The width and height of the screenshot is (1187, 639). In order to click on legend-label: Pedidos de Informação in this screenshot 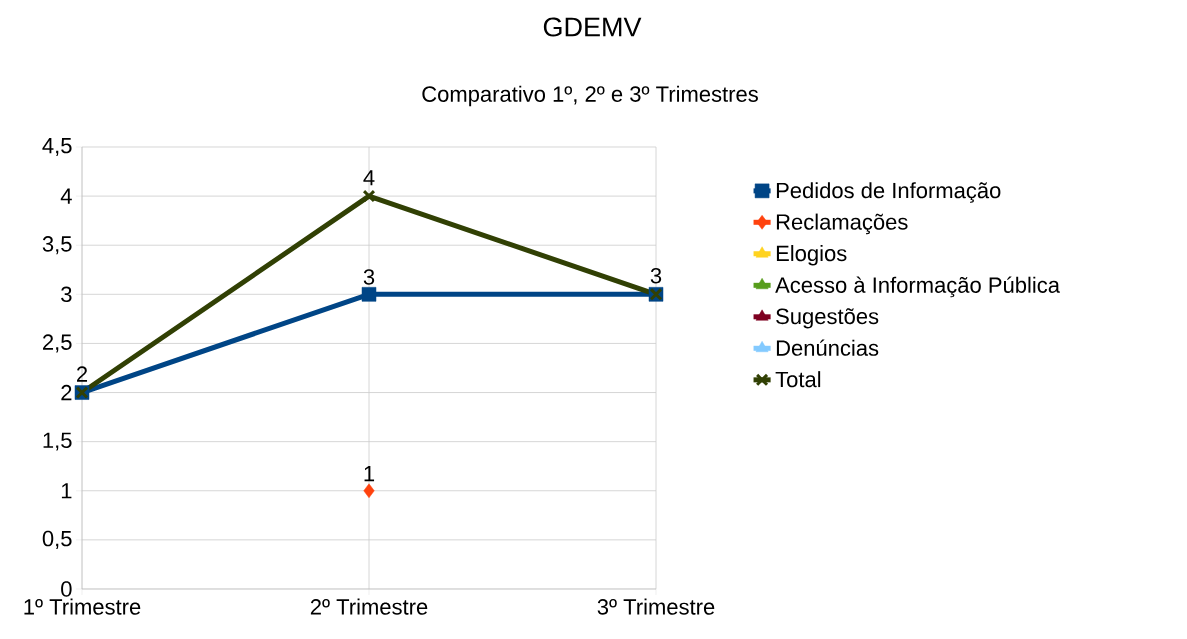, I will do `click(888, 192)`.